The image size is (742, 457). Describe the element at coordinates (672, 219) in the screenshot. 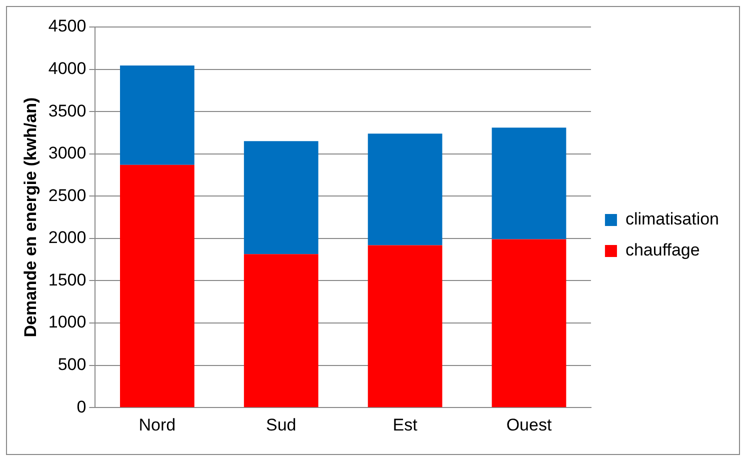

I see `legend-label: climatisation` at that location.